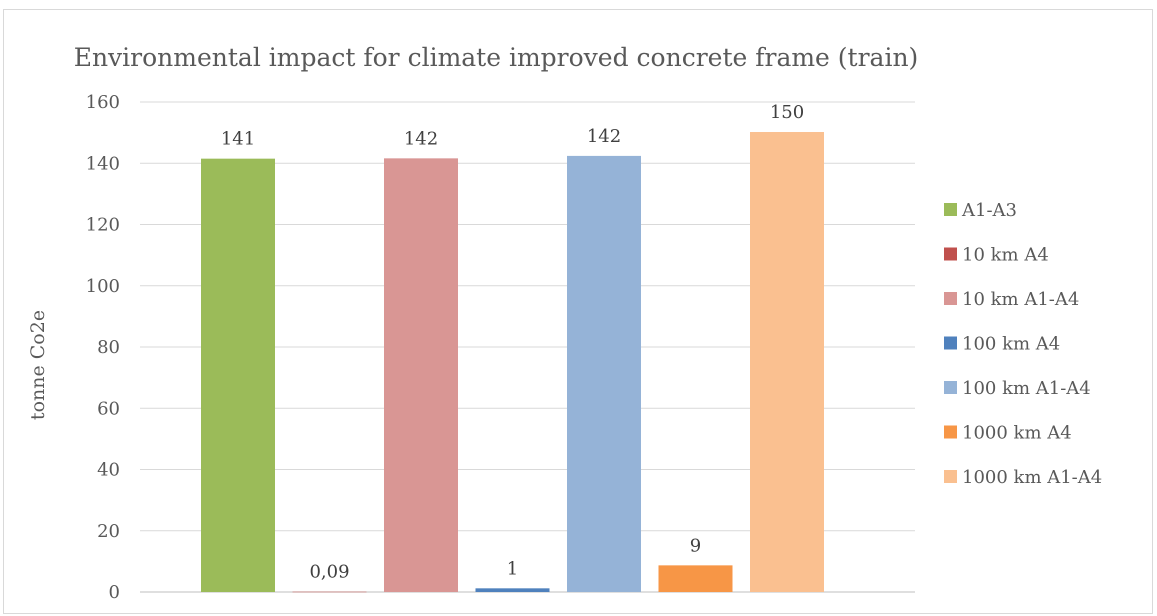 The width and height of the screenshot is (1157, 616). I want to click on bar-10-km-a4, so click(329, 592).